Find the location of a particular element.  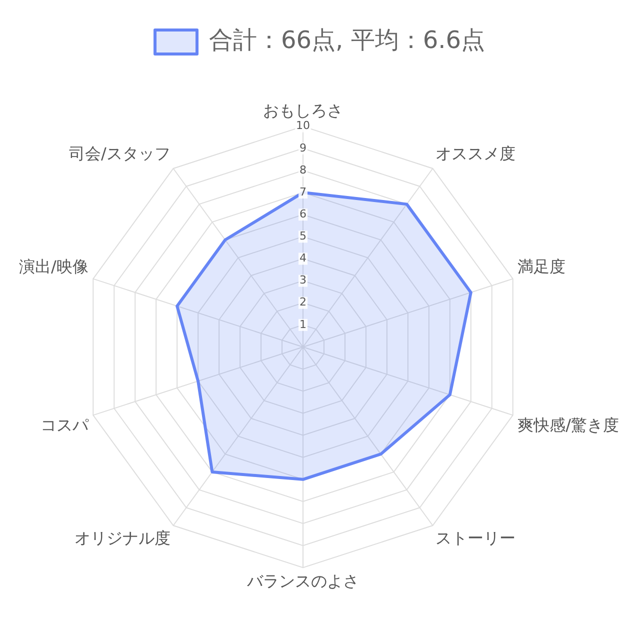

spoke-label: 爽快感/驚き度 is located at coordinates (568, 424).